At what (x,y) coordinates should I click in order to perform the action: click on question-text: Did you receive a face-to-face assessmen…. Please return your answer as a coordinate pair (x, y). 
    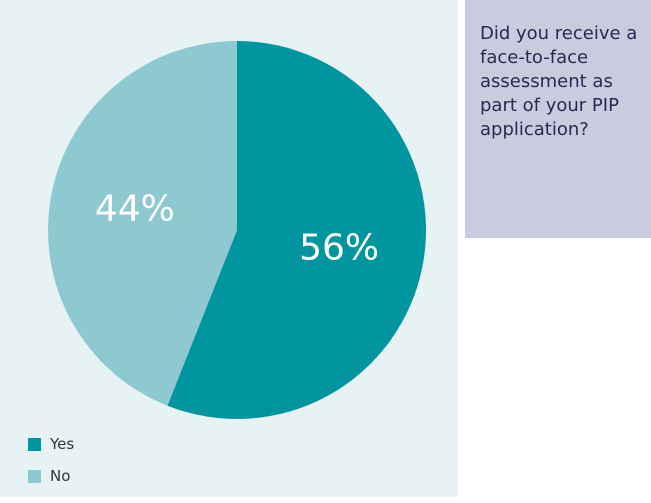
    Looking at the image, I should click on (559, 81).